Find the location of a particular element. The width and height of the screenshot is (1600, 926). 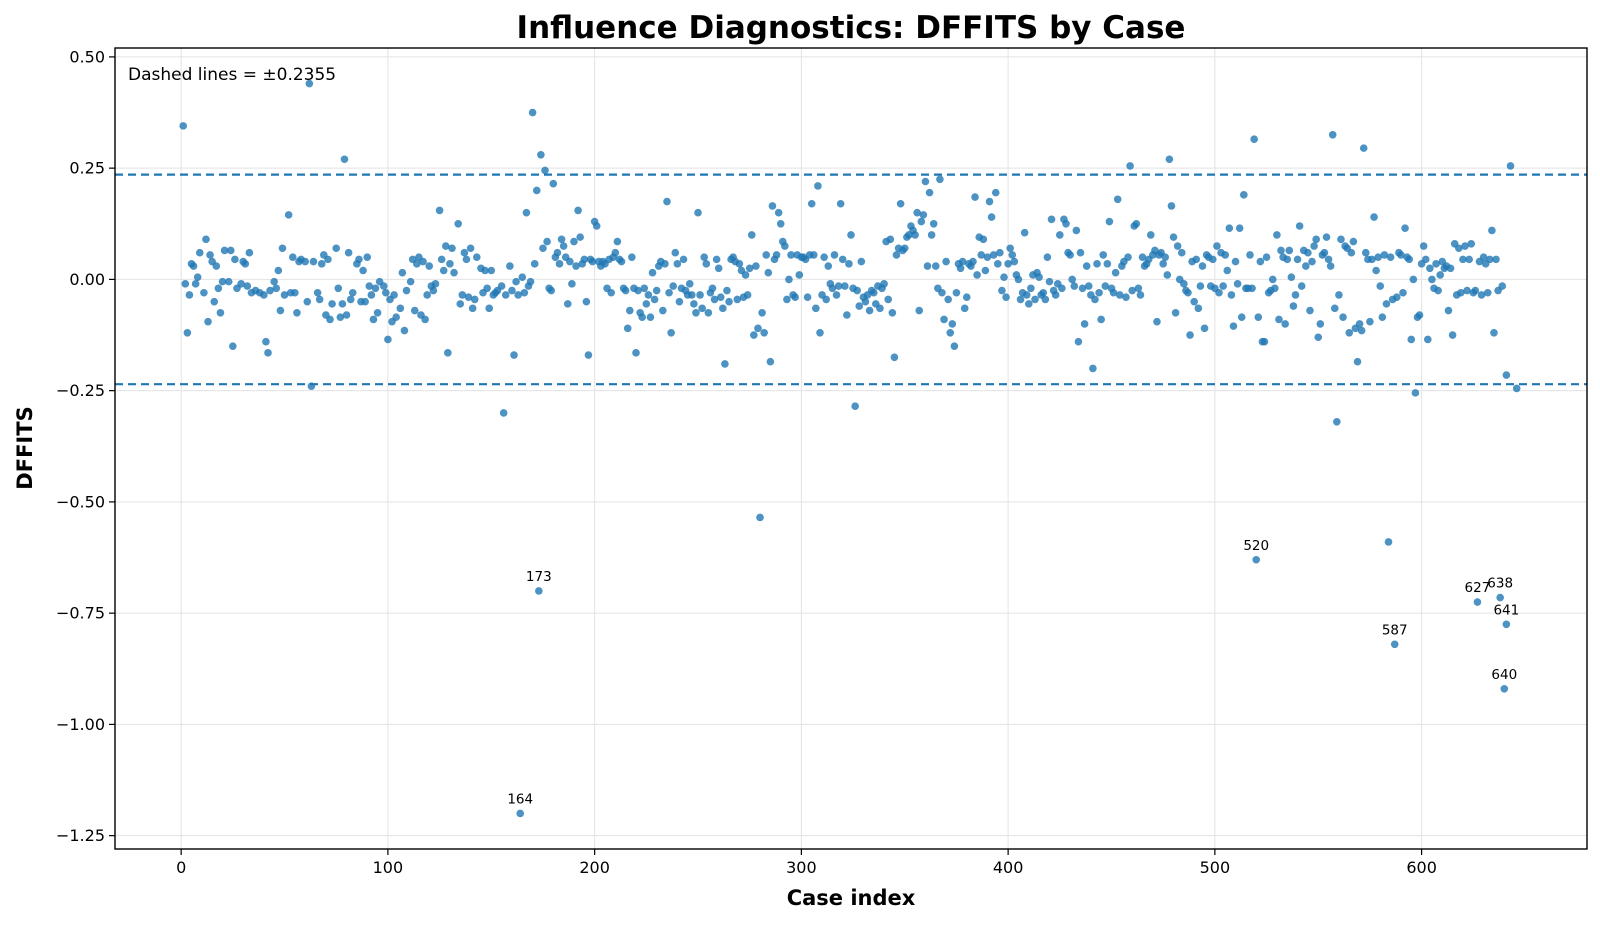

y-tick-label: 0.50 is located at coordinates (87, 56).